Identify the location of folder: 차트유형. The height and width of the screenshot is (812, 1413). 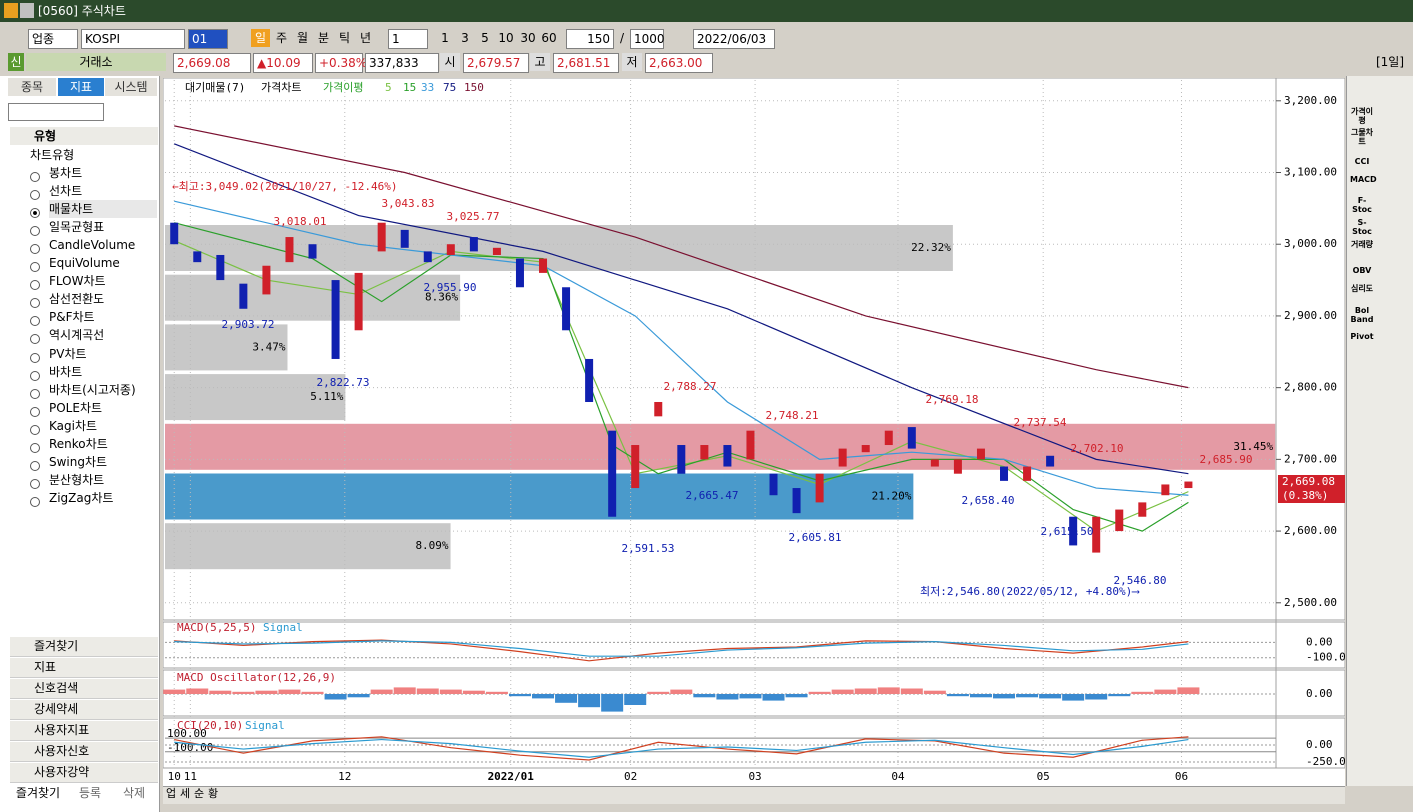
(52, 155).